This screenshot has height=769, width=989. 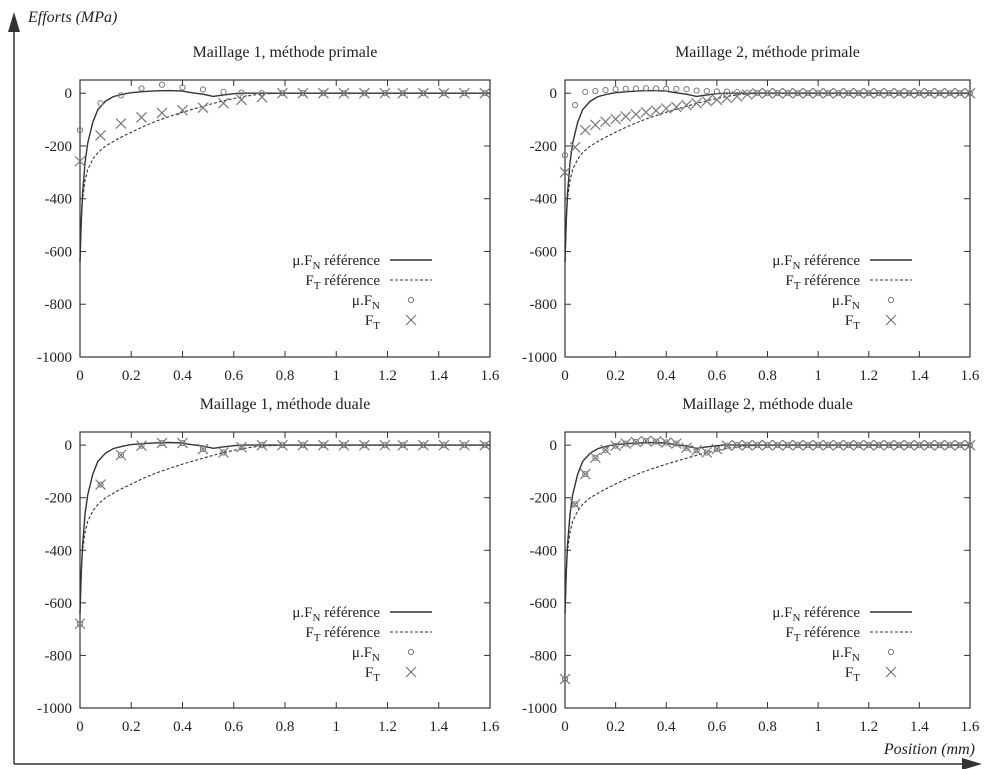 What do you see at coordinates (767, 570) in the screenshot?
I see `plot-frame` at bounding box center [767, 570].